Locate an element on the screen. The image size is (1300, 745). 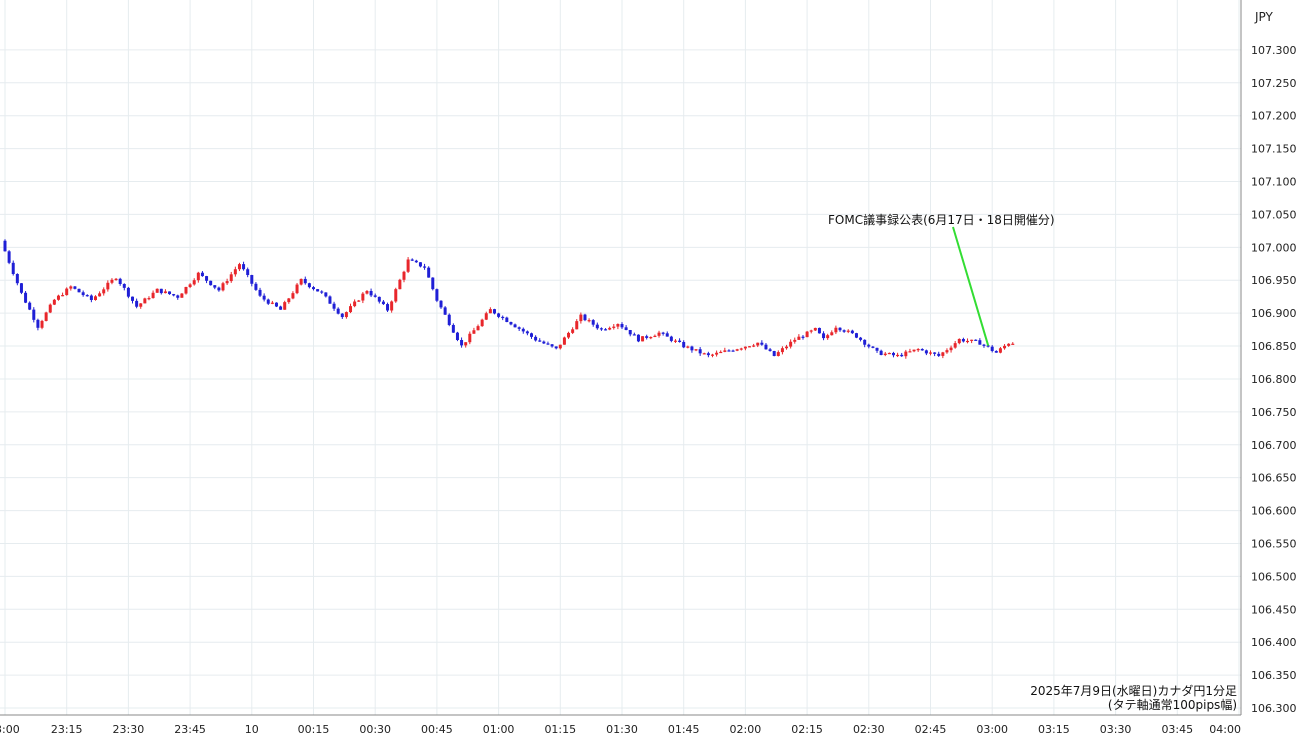
time-tick-label: 01:15 is located at coordinates (560, 729).